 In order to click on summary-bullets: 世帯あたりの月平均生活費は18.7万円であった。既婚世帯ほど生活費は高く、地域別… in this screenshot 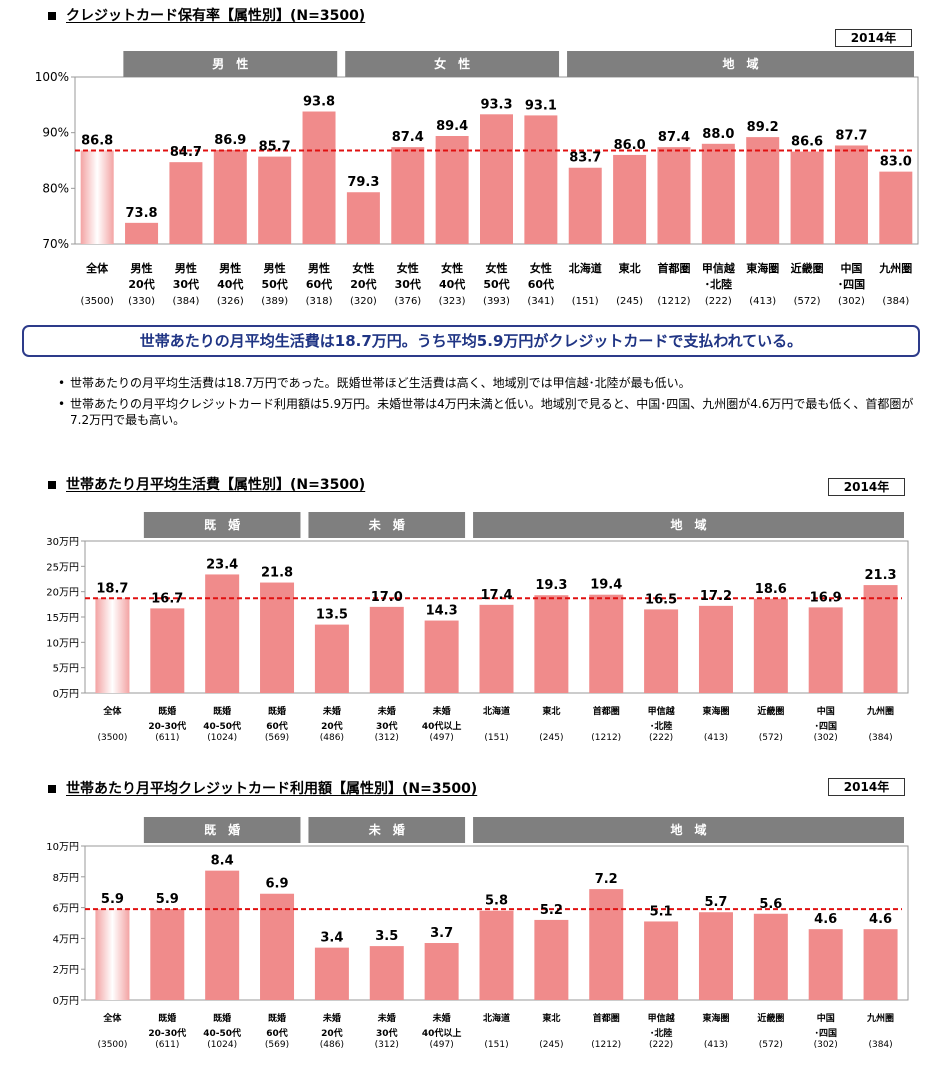, I will do `click(494, 404)`.